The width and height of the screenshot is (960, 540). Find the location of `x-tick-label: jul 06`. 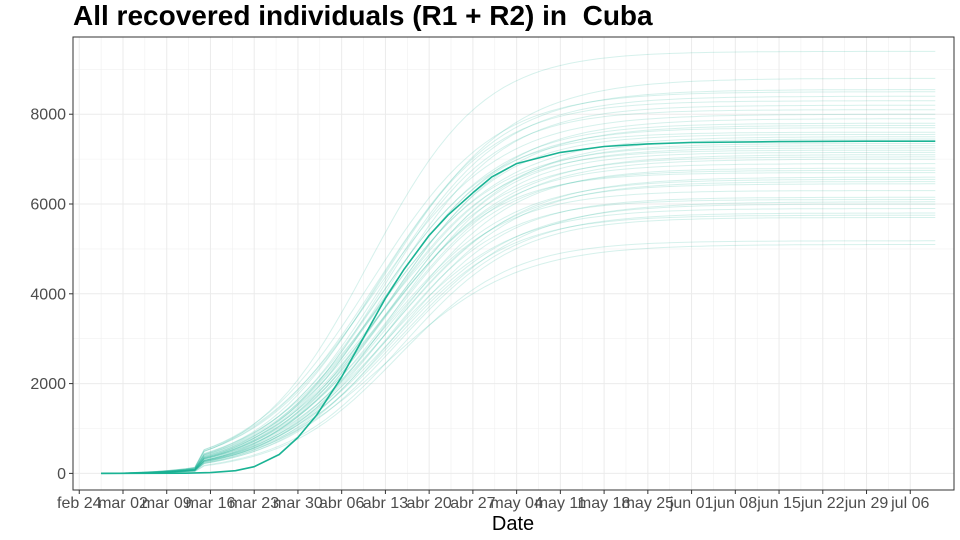

x-tick-label: jul 06 is located at coordinates (909, 503).